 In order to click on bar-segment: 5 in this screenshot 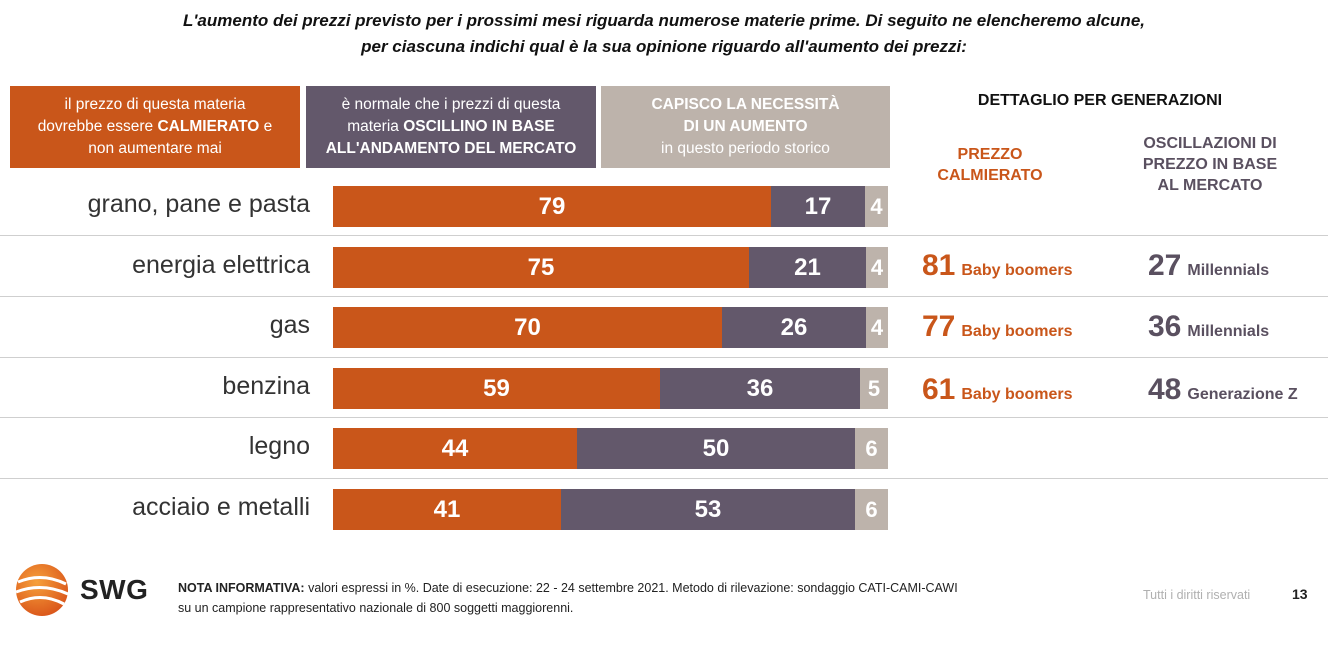, I will do `click(874, 388)`.